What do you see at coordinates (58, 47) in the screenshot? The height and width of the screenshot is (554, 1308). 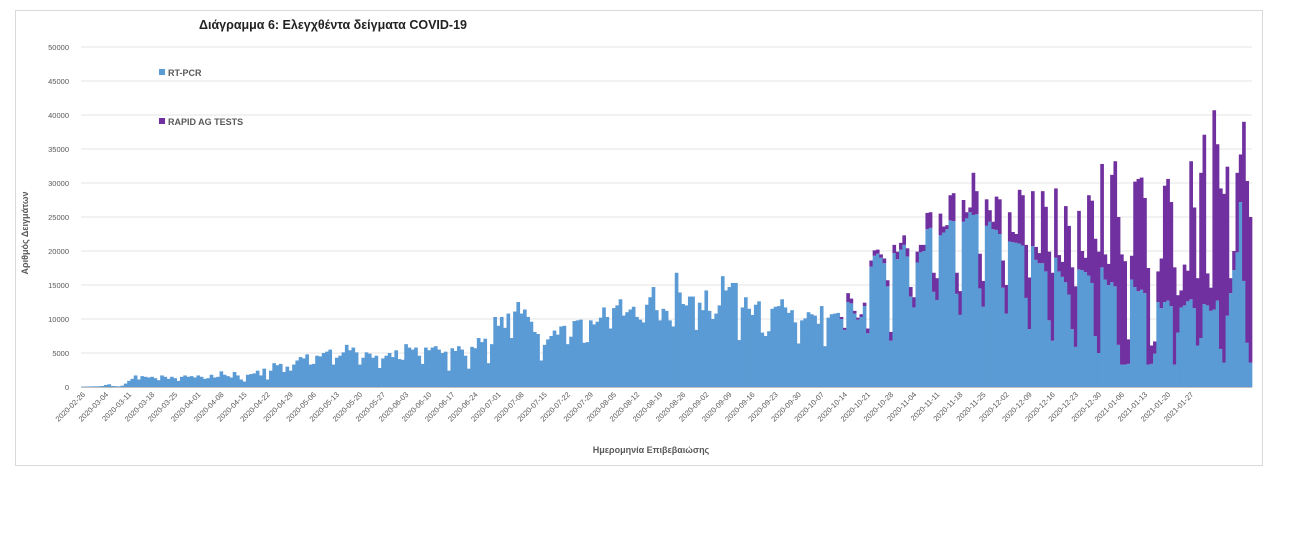 I see `y-tick-label: 50000` at bounding box center [58, 47].